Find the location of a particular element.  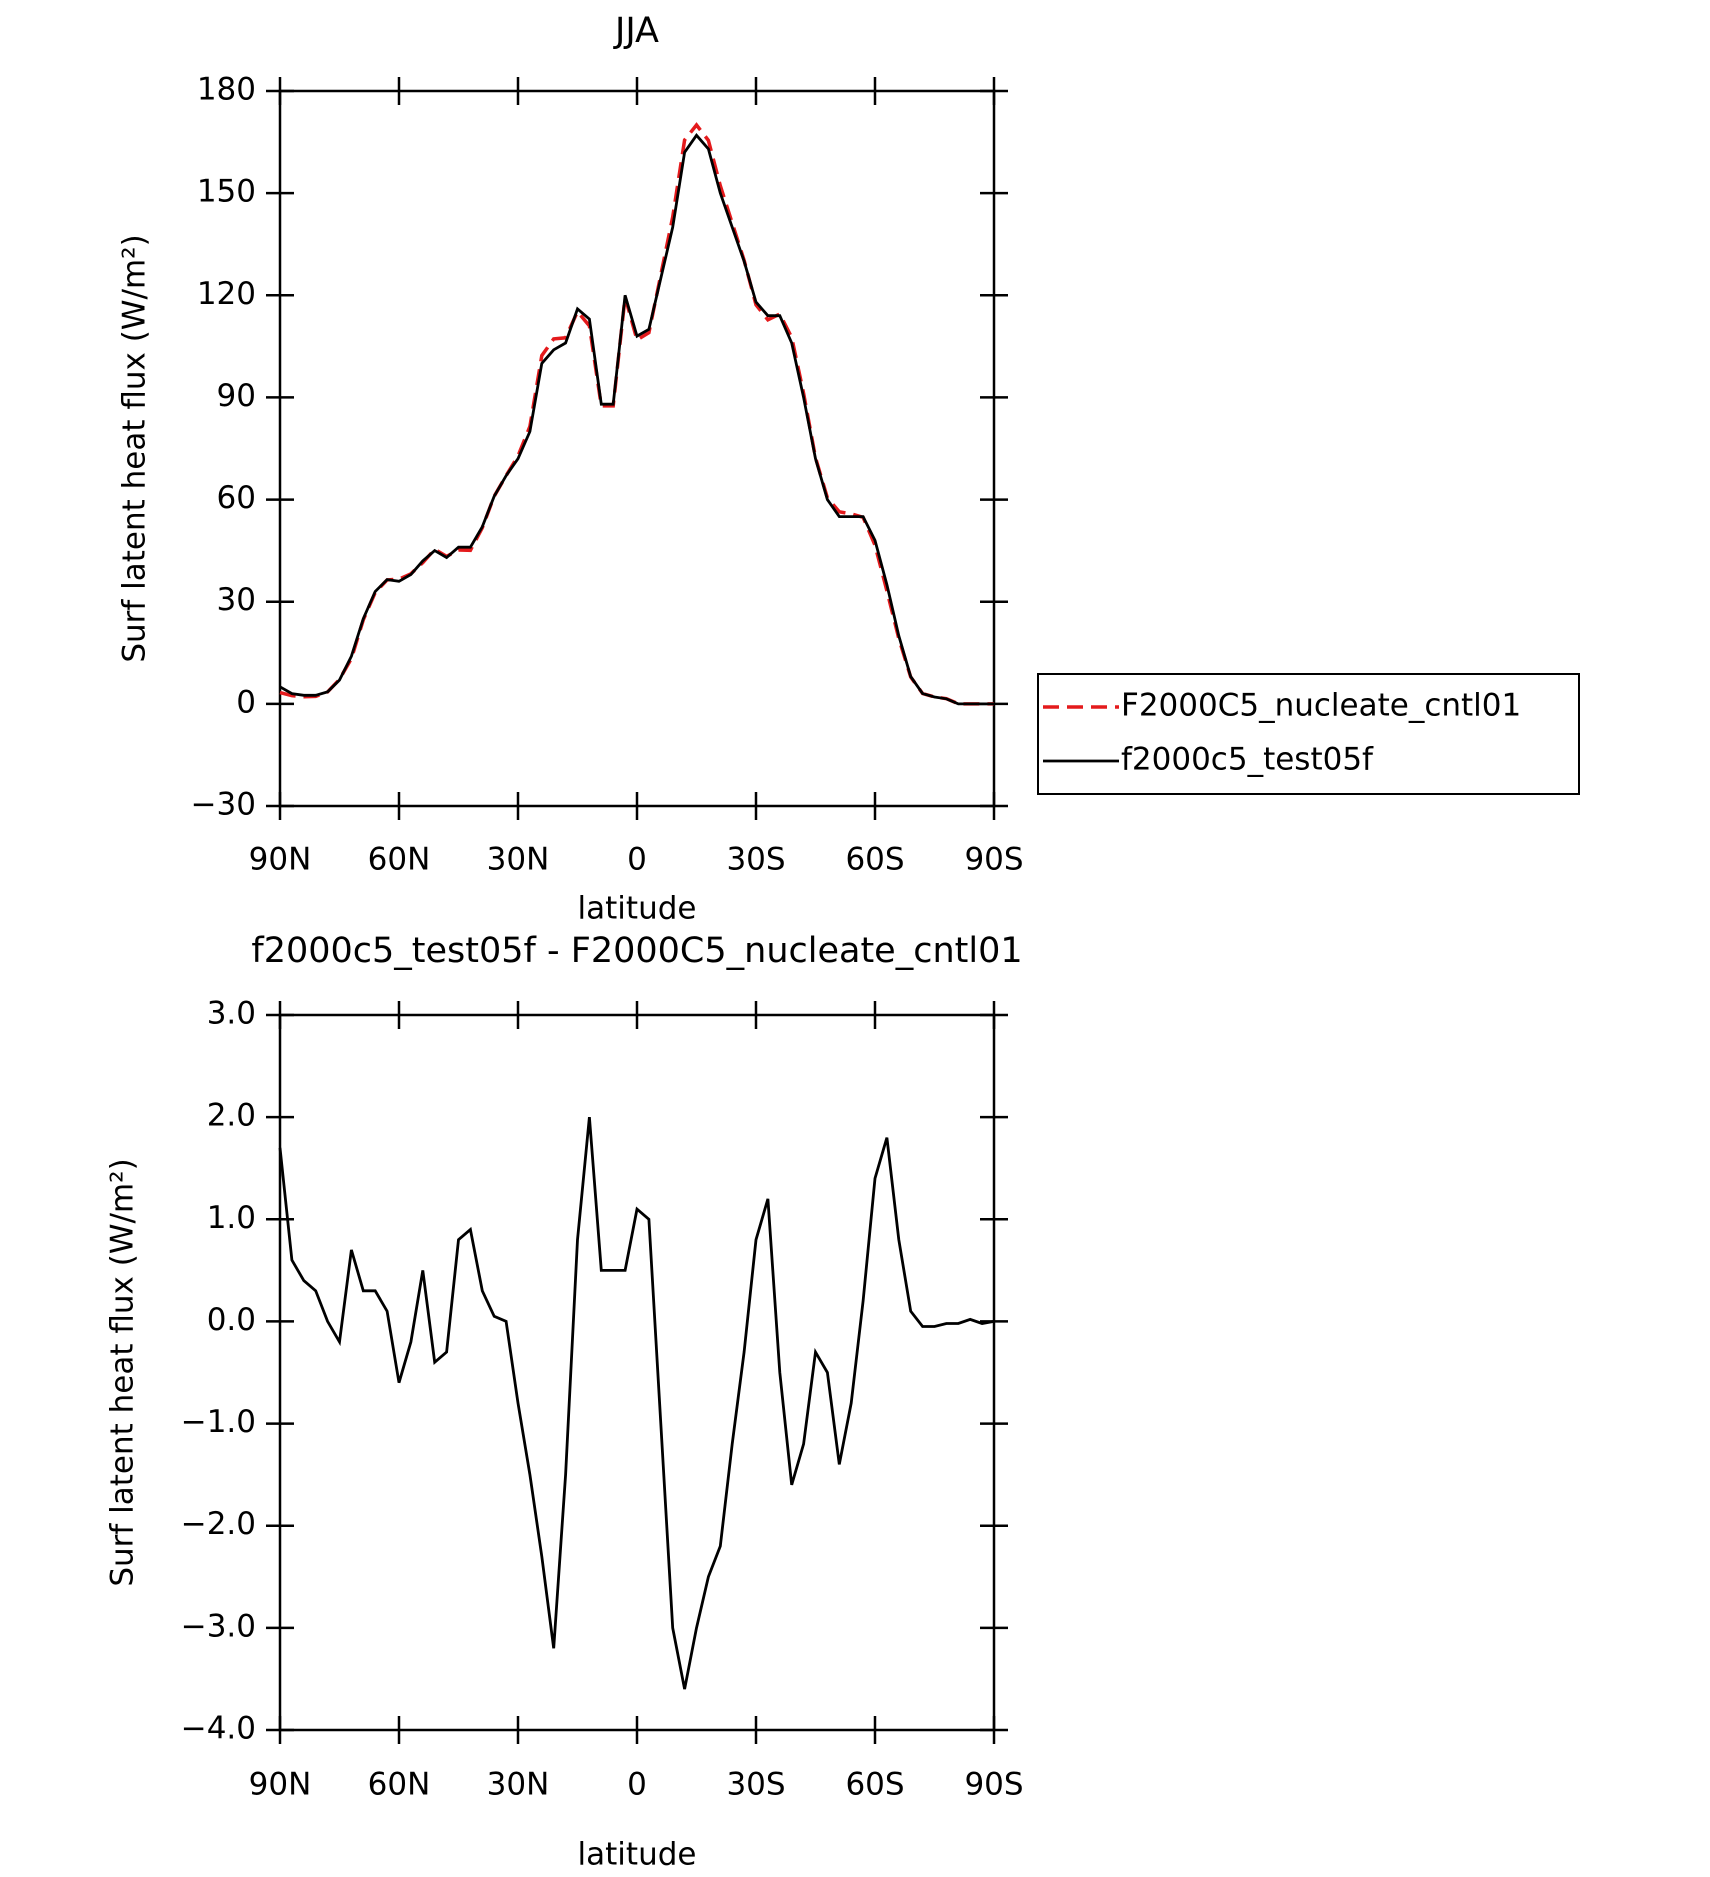

chart-title: JJA is located at coordinates (636, 31).